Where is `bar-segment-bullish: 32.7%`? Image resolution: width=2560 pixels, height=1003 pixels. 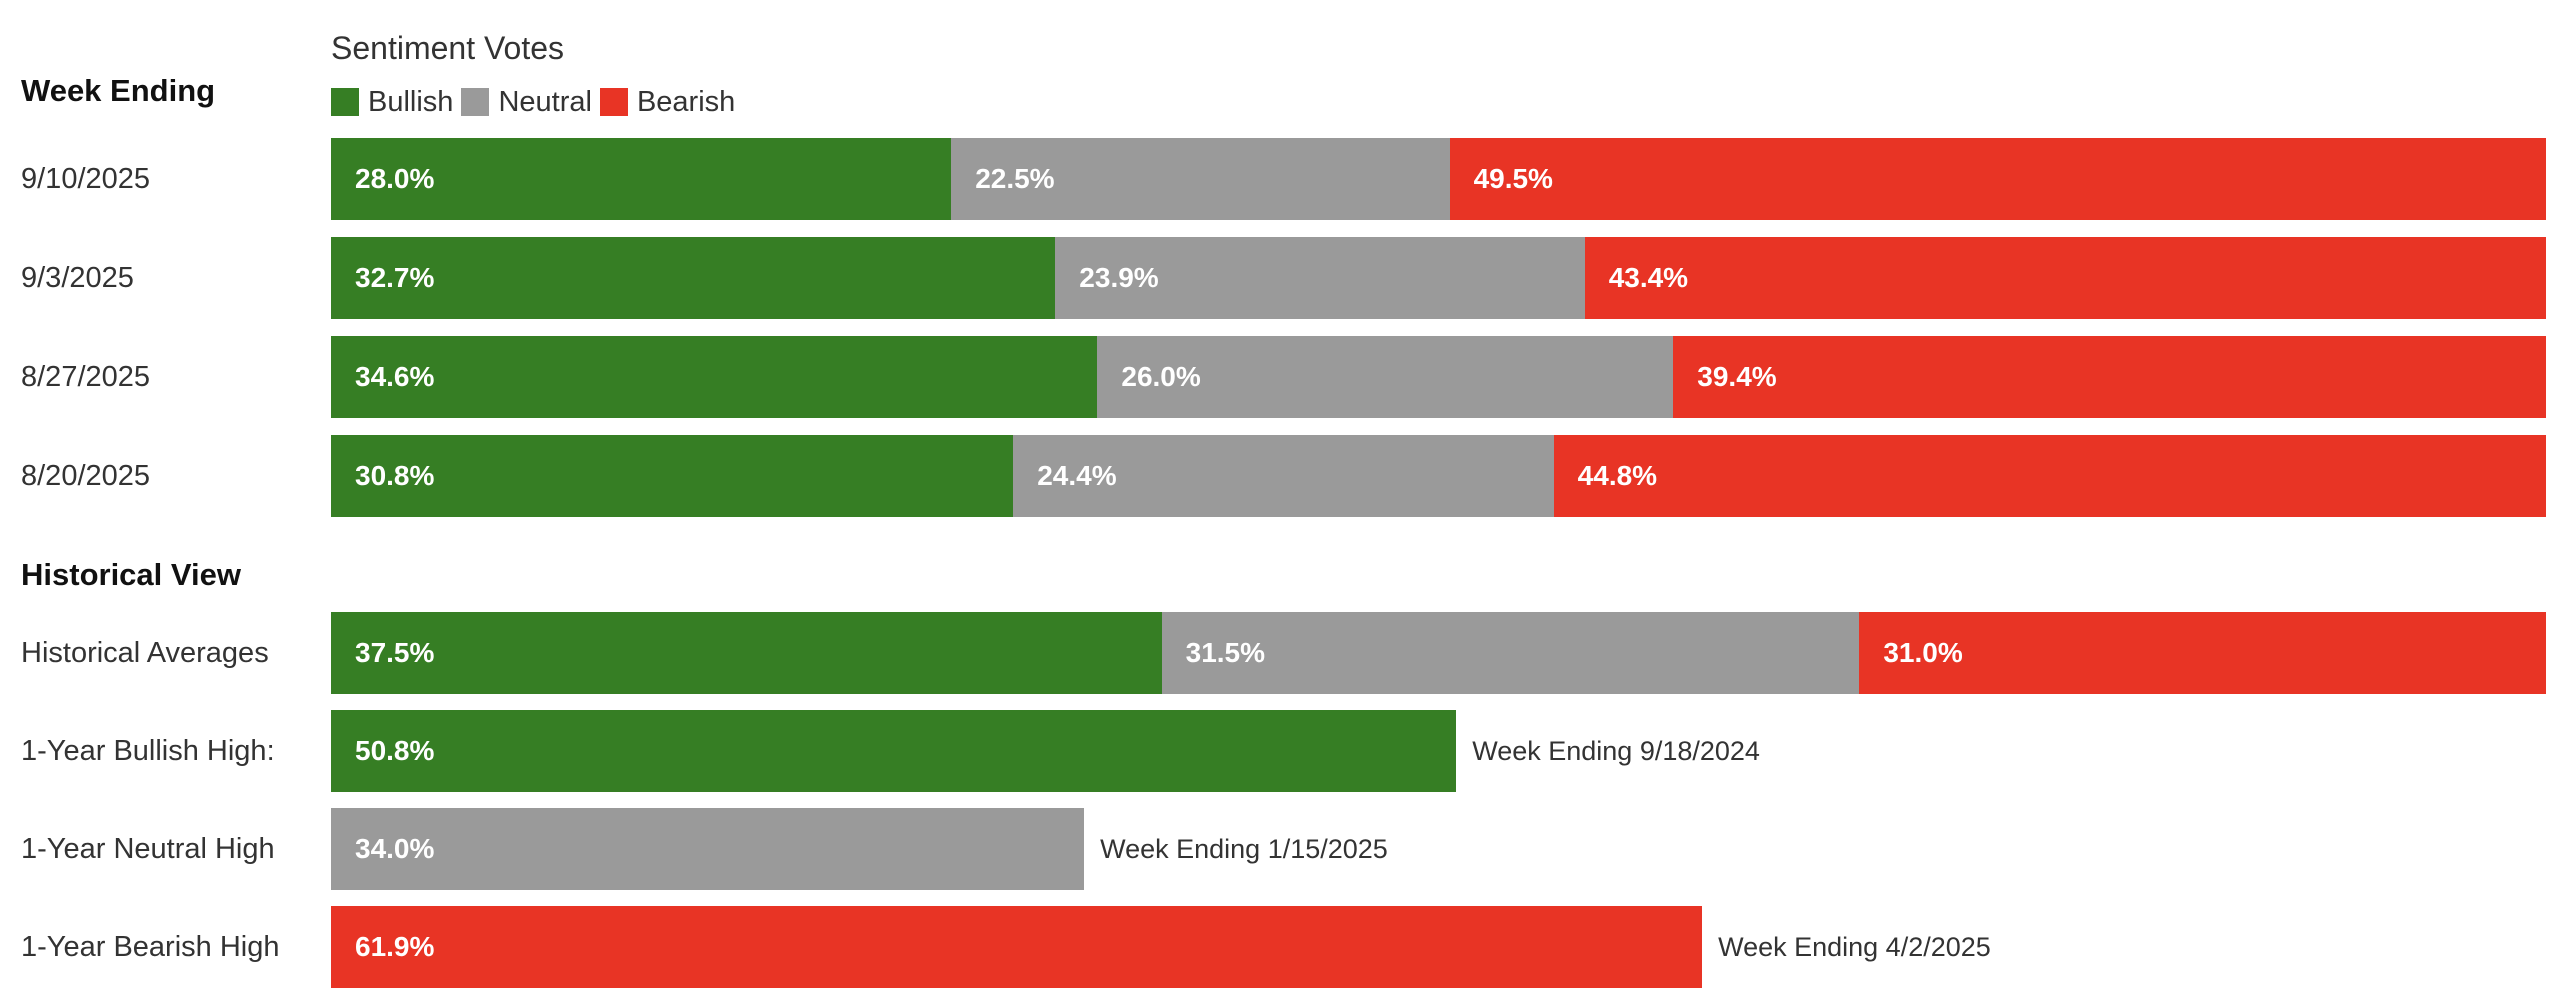
bar-segment-bullish: 32.7% is located at coordinates (693, 278).